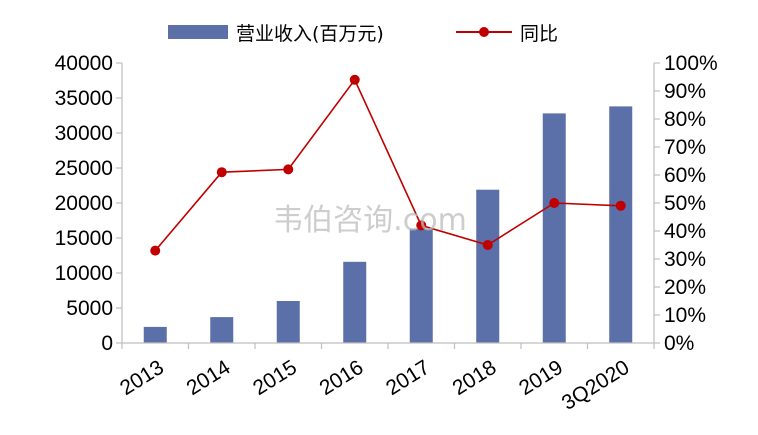  I want to click on bar-2013, so click(155, 334).